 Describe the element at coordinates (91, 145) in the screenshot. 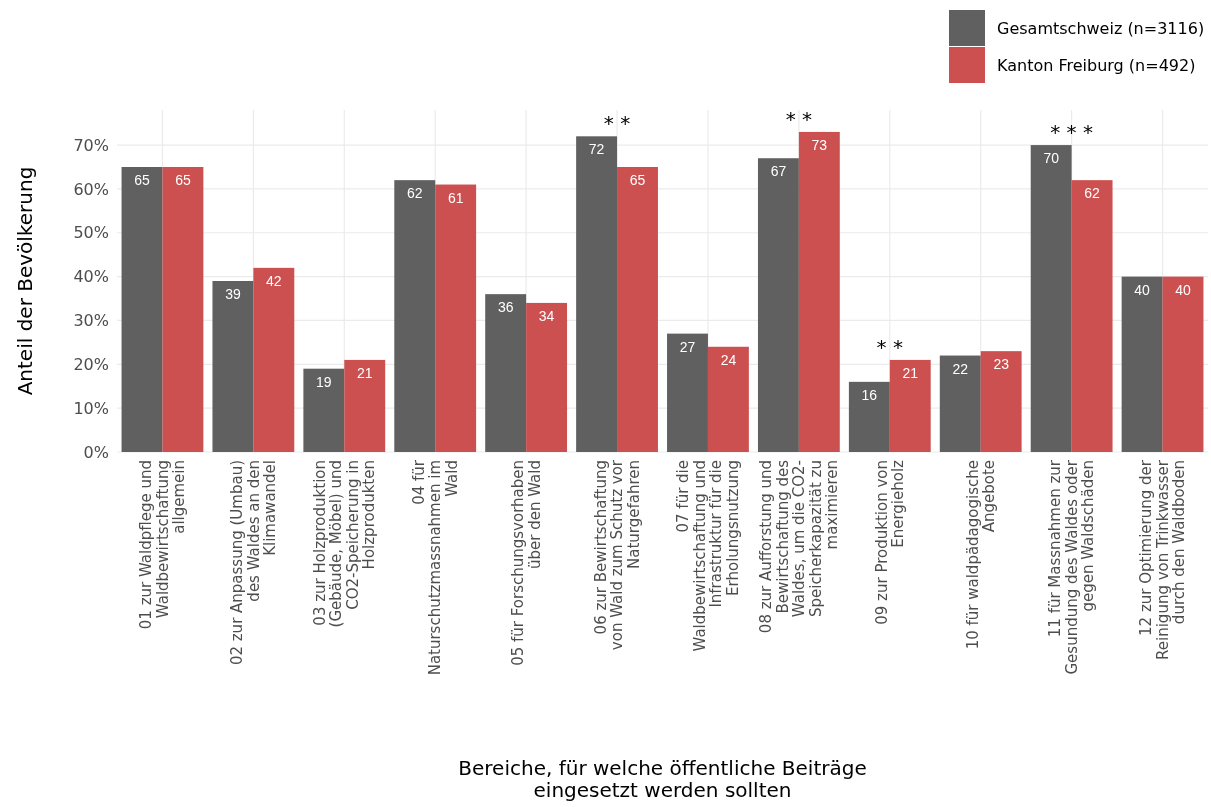

I see `y-tick-label: 70%` at that location.